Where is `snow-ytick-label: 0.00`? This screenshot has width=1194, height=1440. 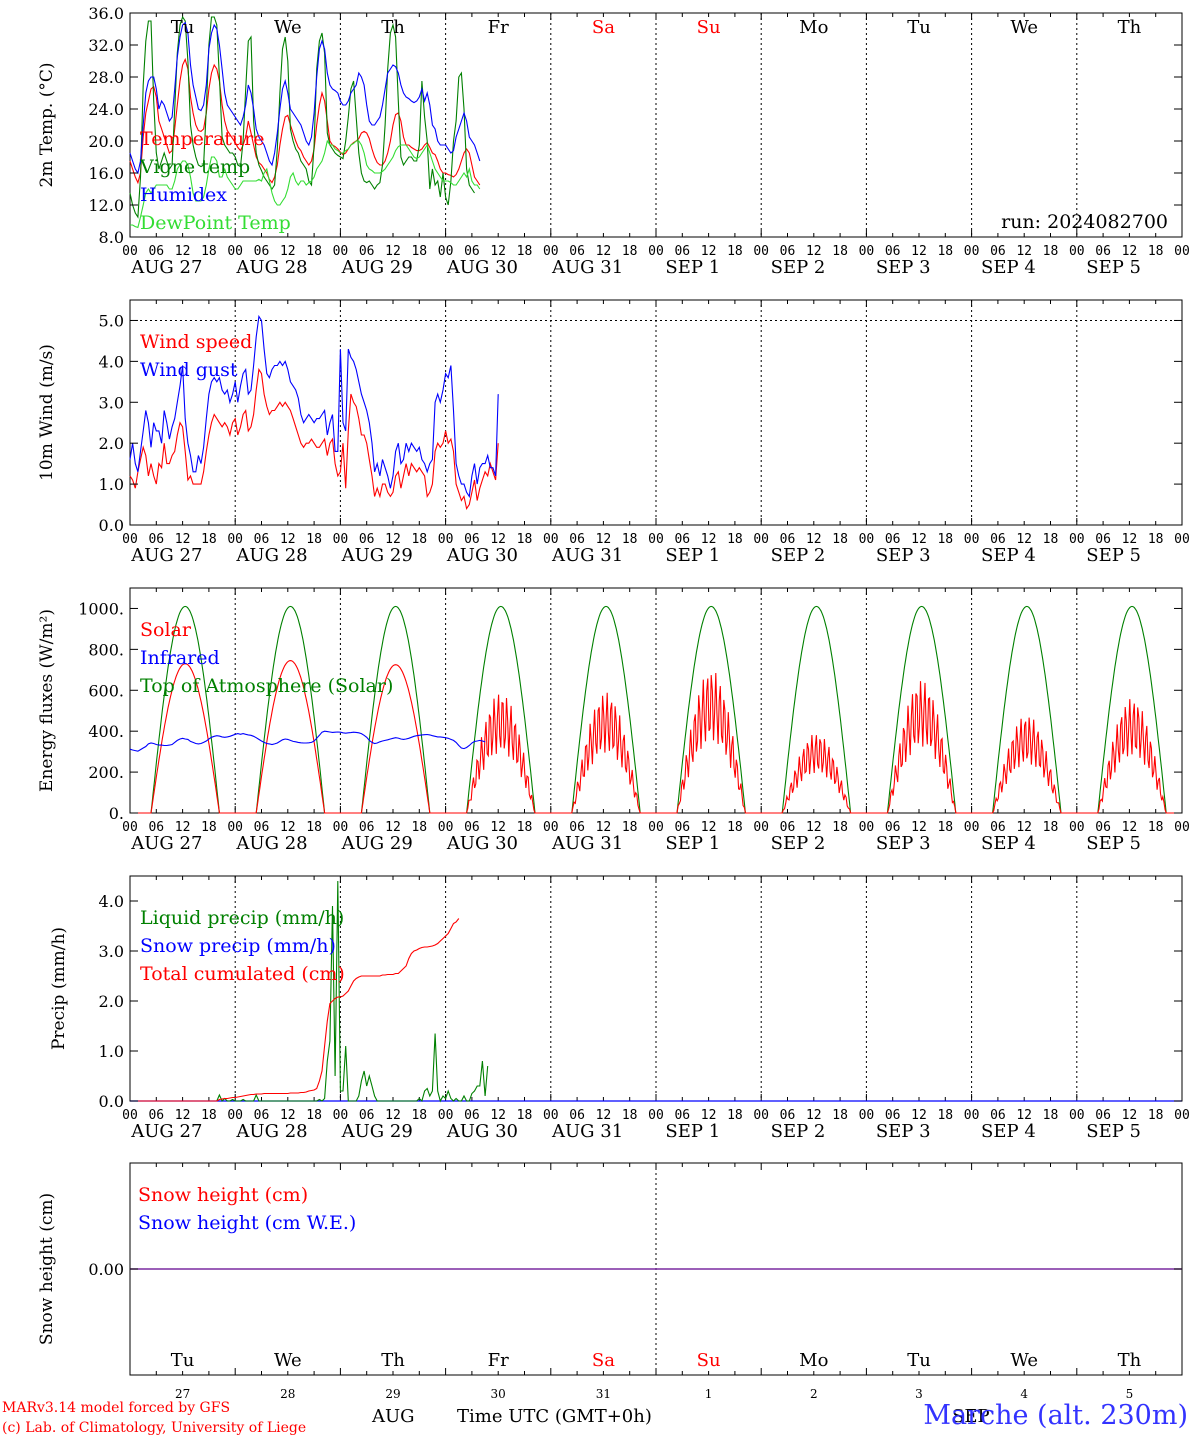
snow-ytick-label: 0.00 is located at coordinates (106, 1269).